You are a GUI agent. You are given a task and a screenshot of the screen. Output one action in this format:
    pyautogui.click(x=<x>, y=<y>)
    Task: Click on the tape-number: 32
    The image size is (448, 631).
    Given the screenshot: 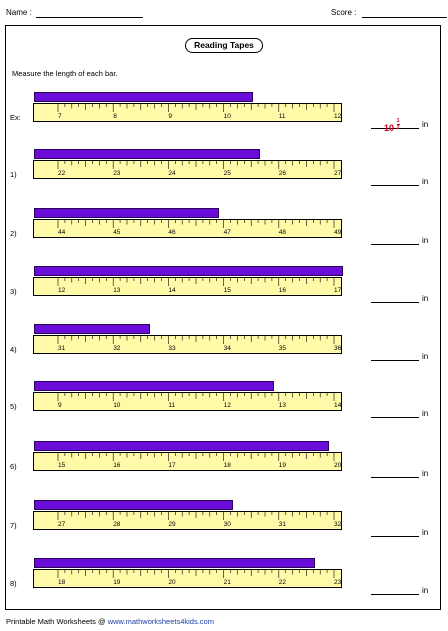 What is the action you would take?
    pyautogui.click(x=117, y=348)
    